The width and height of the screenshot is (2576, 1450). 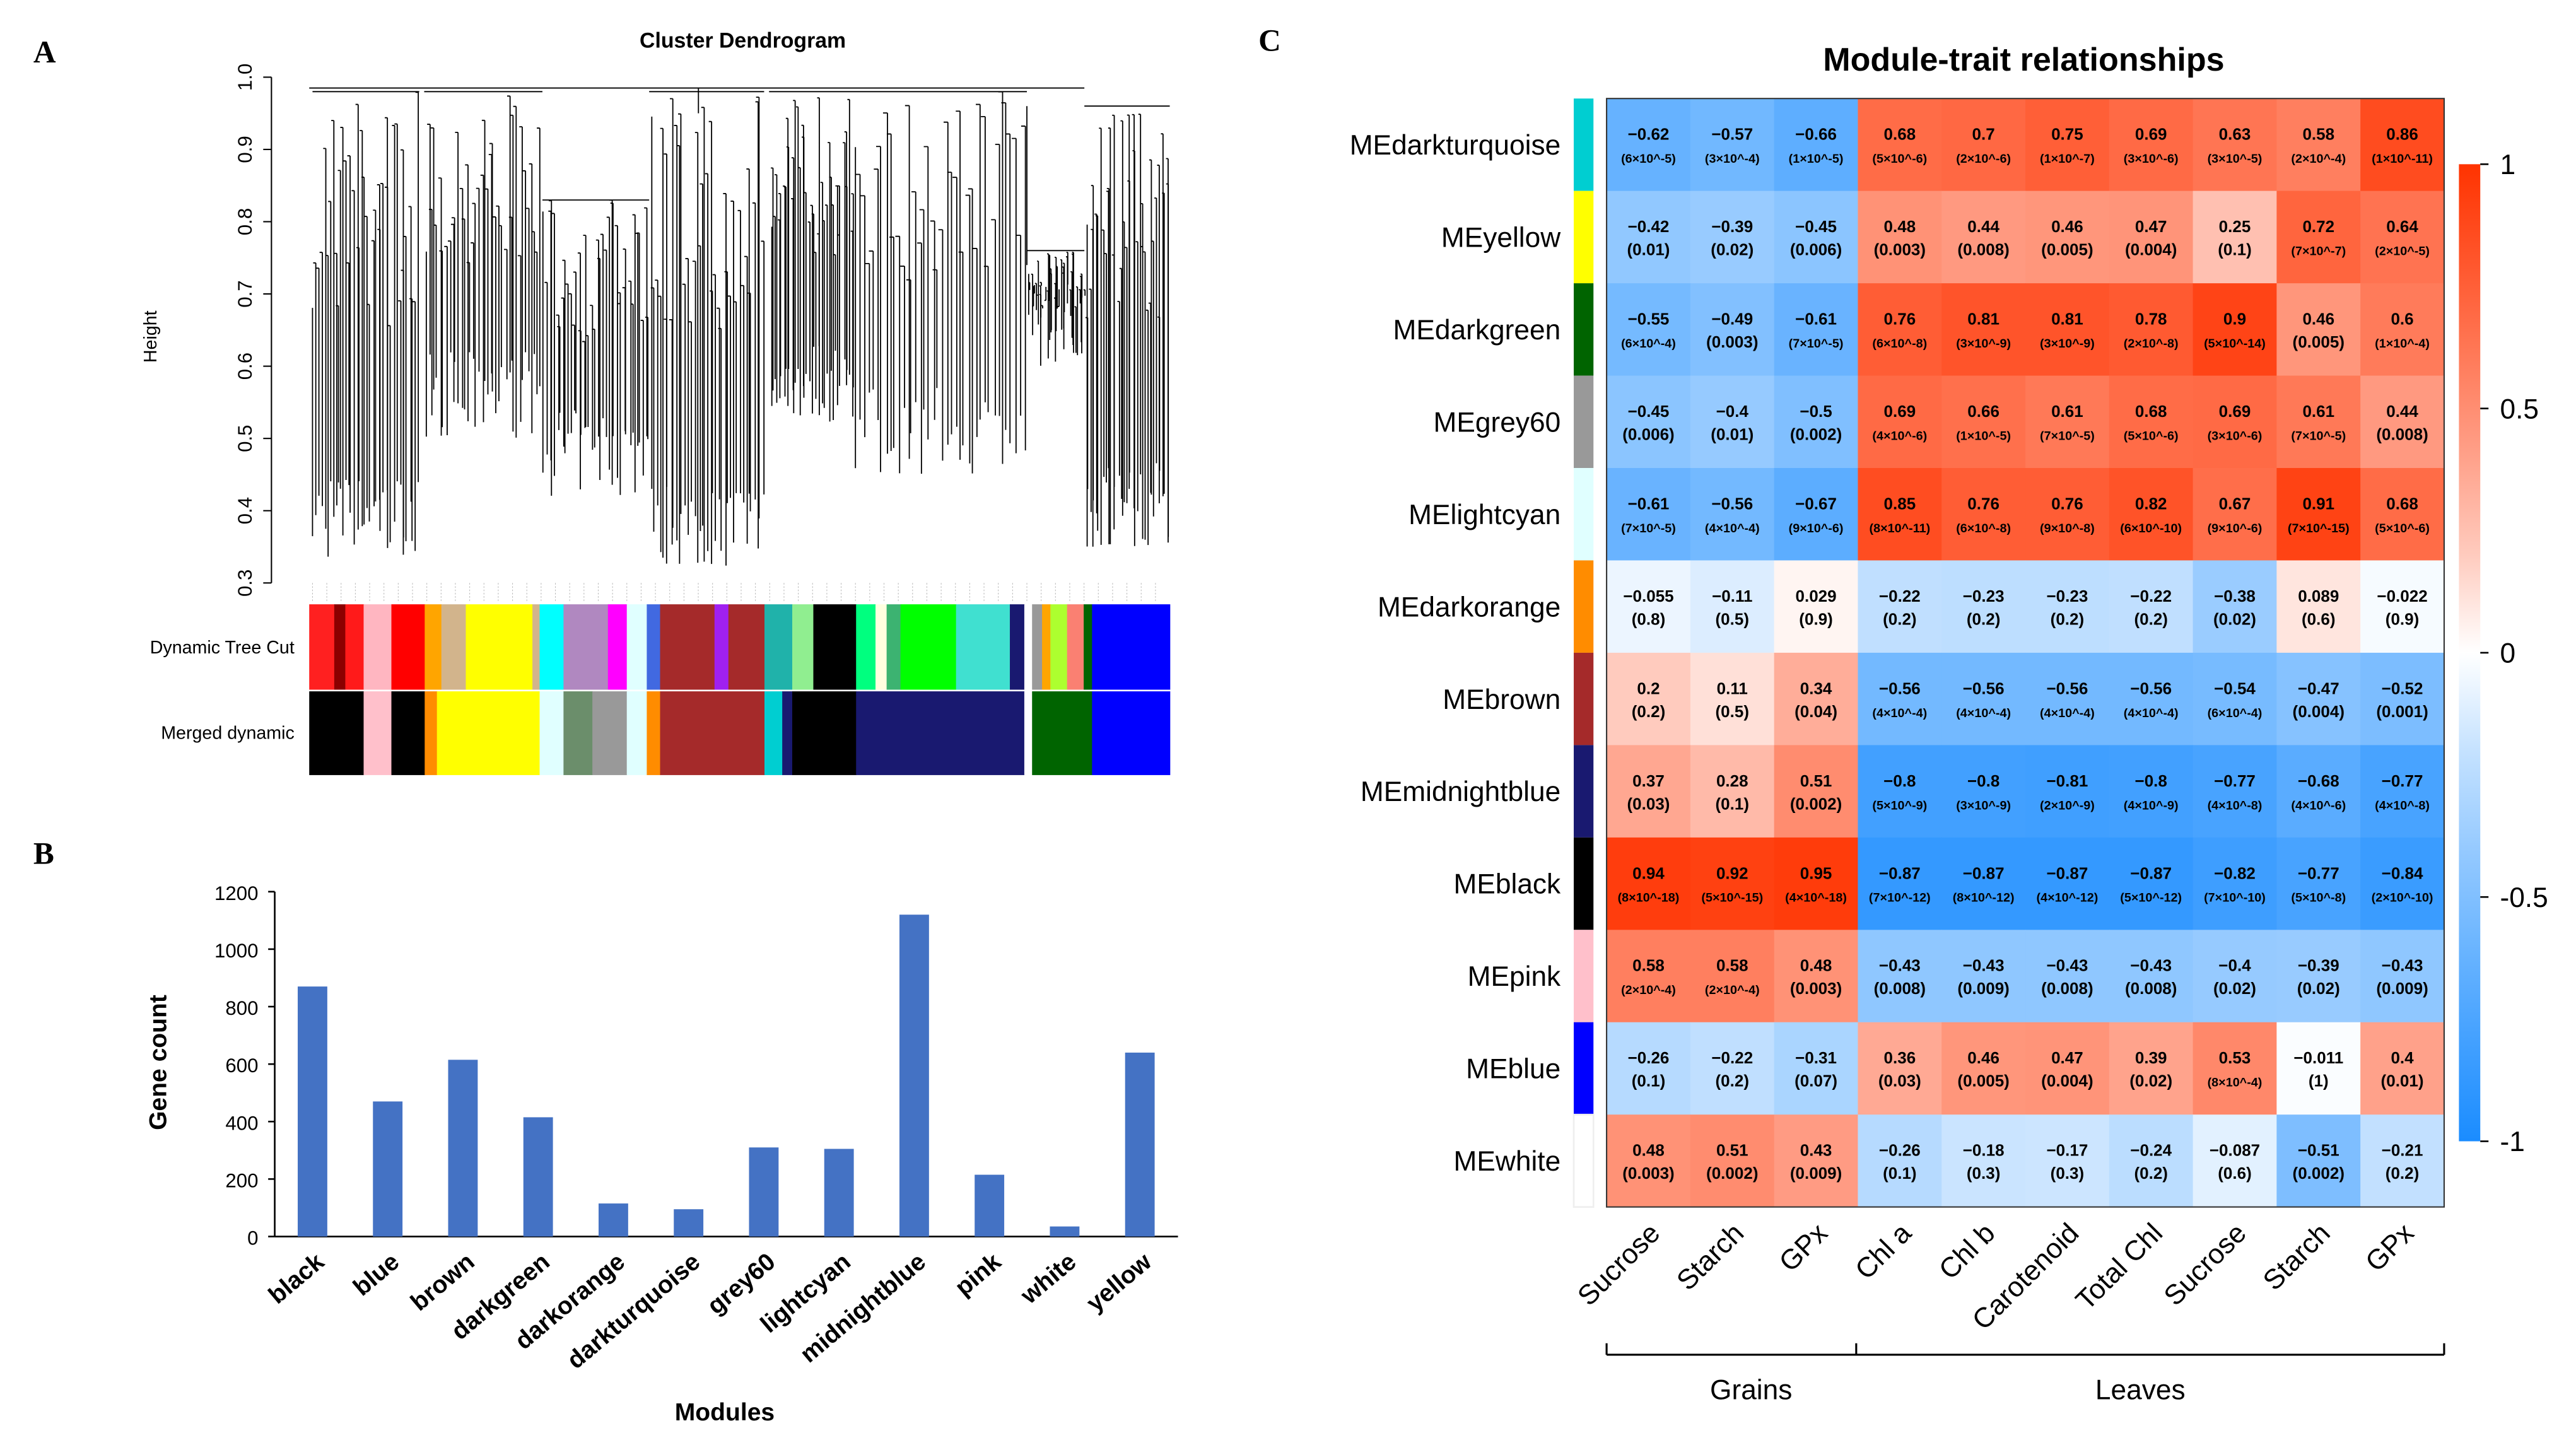 What do you see at coordinates (2234, 713) in the screenshot?
I see `pvalue-text: 6×10^-4` at bounding box center [2234, 713].